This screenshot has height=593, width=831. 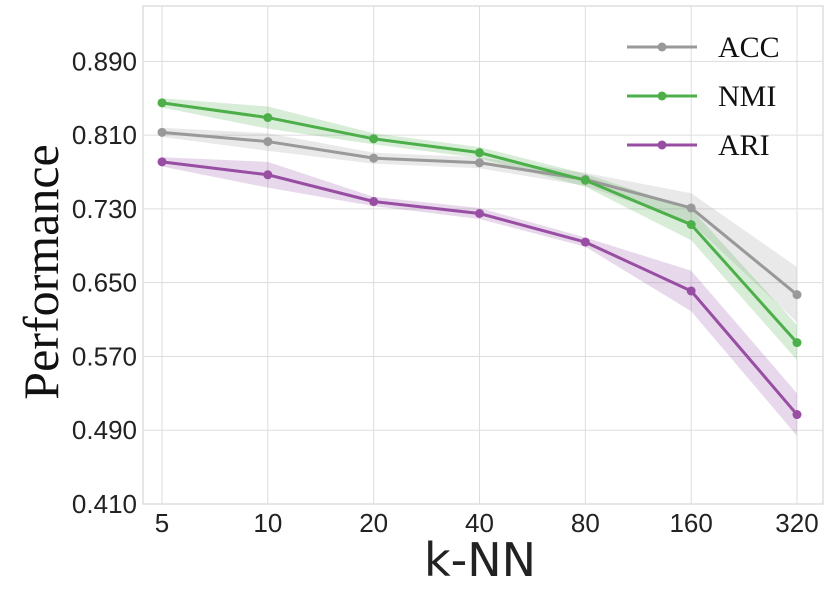 I want to click on x-tick-label: 320, so click(x=796, y=523).